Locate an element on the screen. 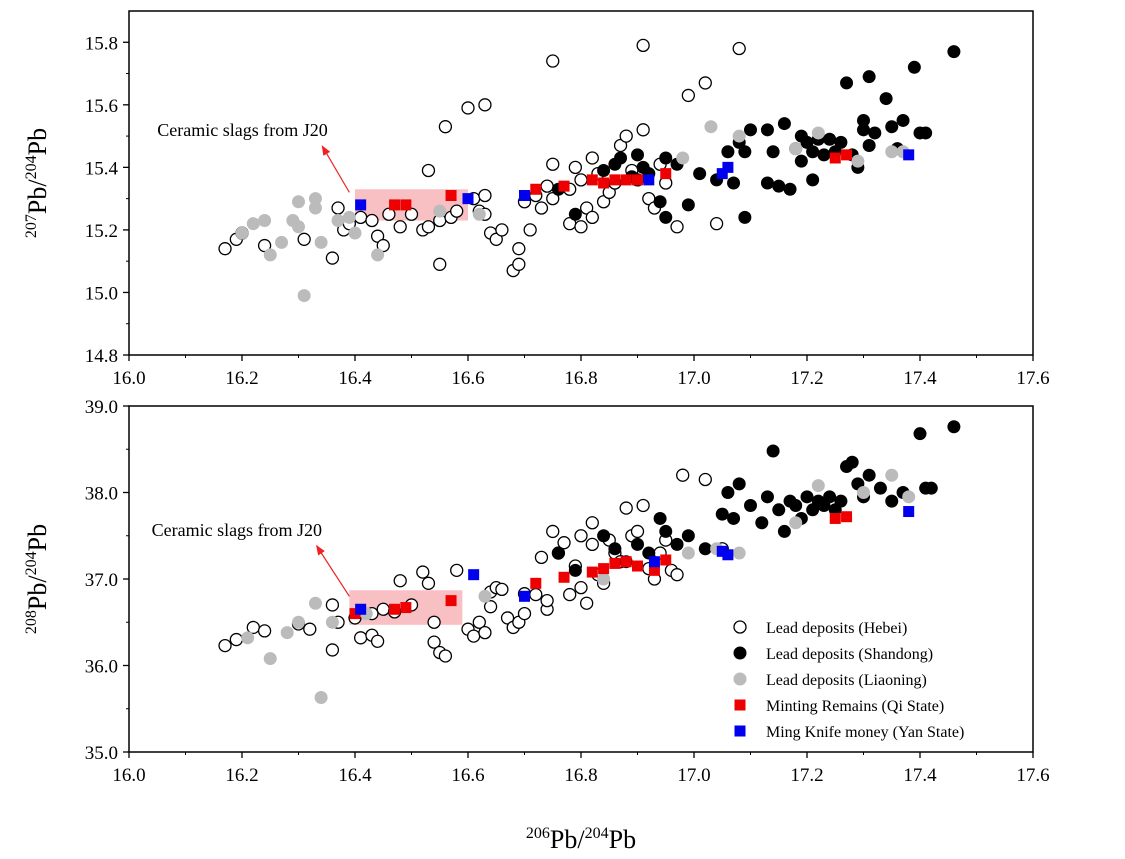 Image resolution: width=1125 pixels, height=859 pixels. y-tick-label: 15.2 is located at coordinates (101, 231).